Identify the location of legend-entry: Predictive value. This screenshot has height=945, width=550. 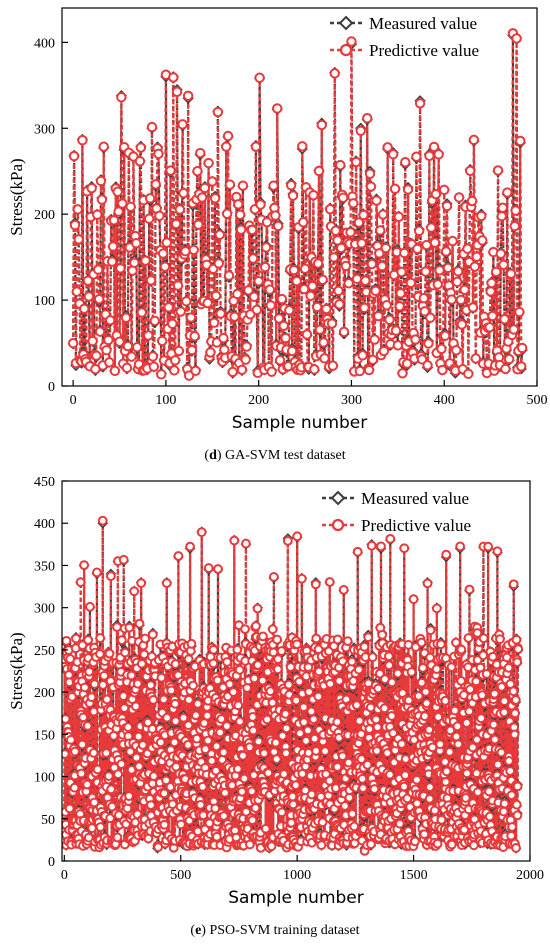
(396, 525).